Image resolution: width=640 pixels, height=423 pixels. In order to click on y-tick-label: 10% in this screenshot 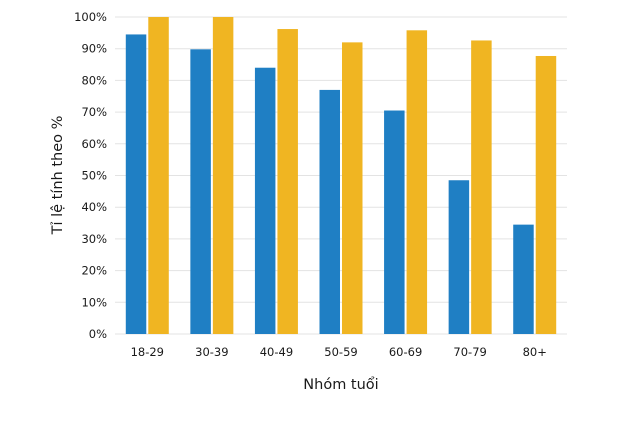, I will do `click(94, 302)`.